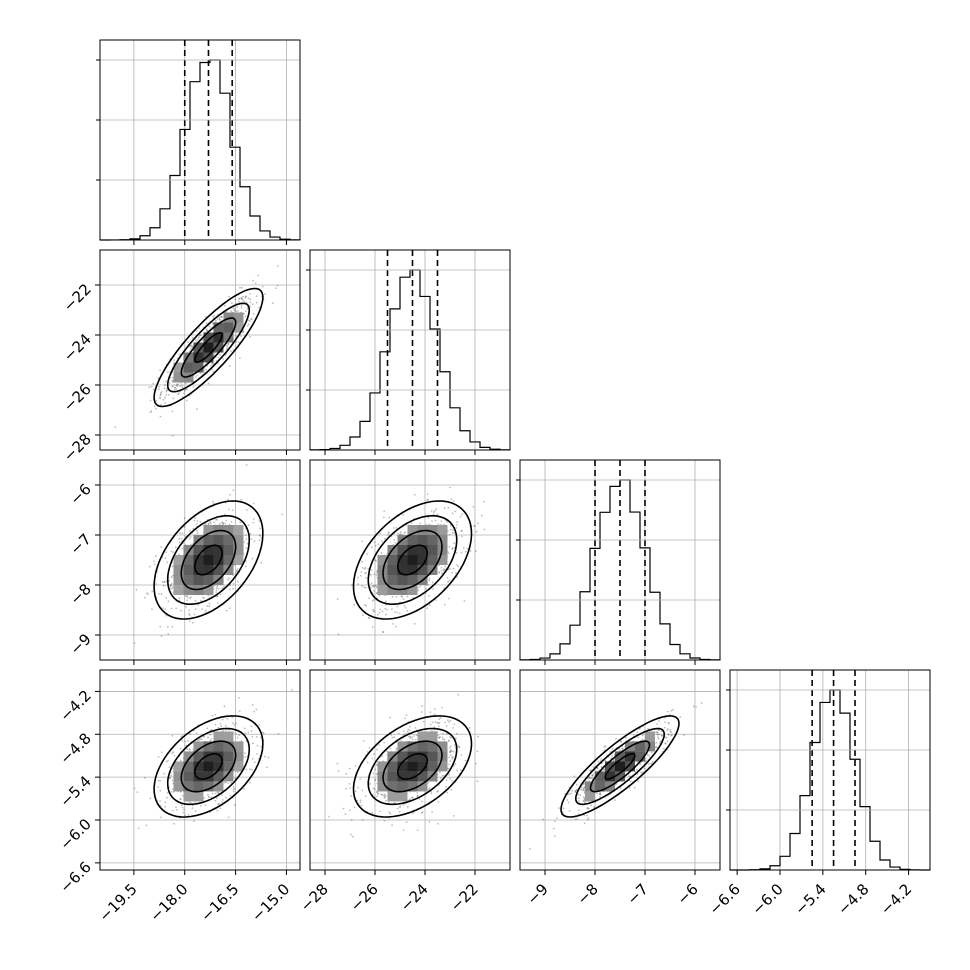  What do you see at coordinates (410, 560) in the screenshot?
I see `panel-frame` at bounding box center [410, 560].